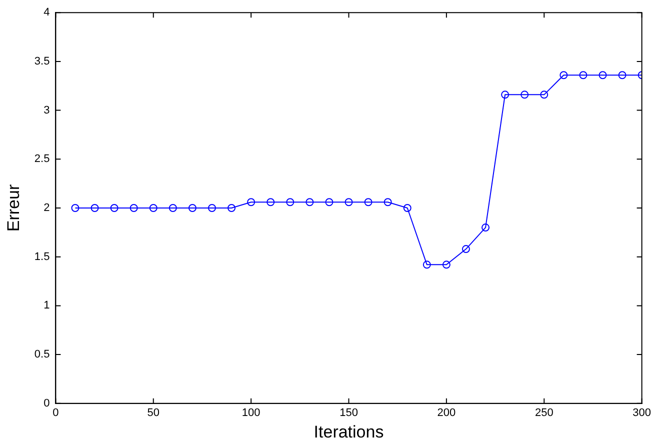 The image size is (654, 443). What do you see at coordinates (47, 110) in the screenshot?
I see `y-tick-label: 3` at bounding box center [47, 110].